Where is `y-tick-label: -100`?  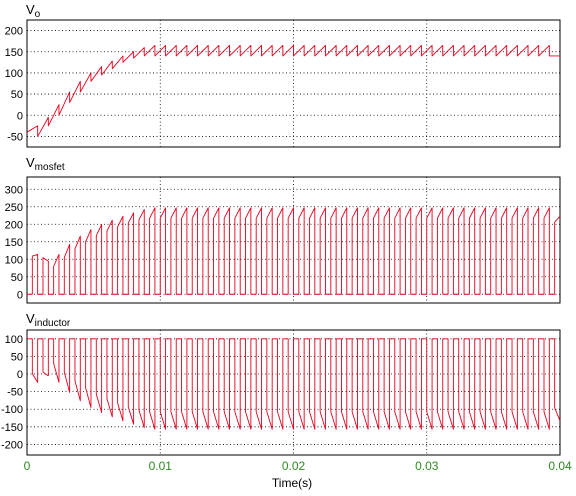
y-tick-label: -100 is located at coordinates (12, 410).